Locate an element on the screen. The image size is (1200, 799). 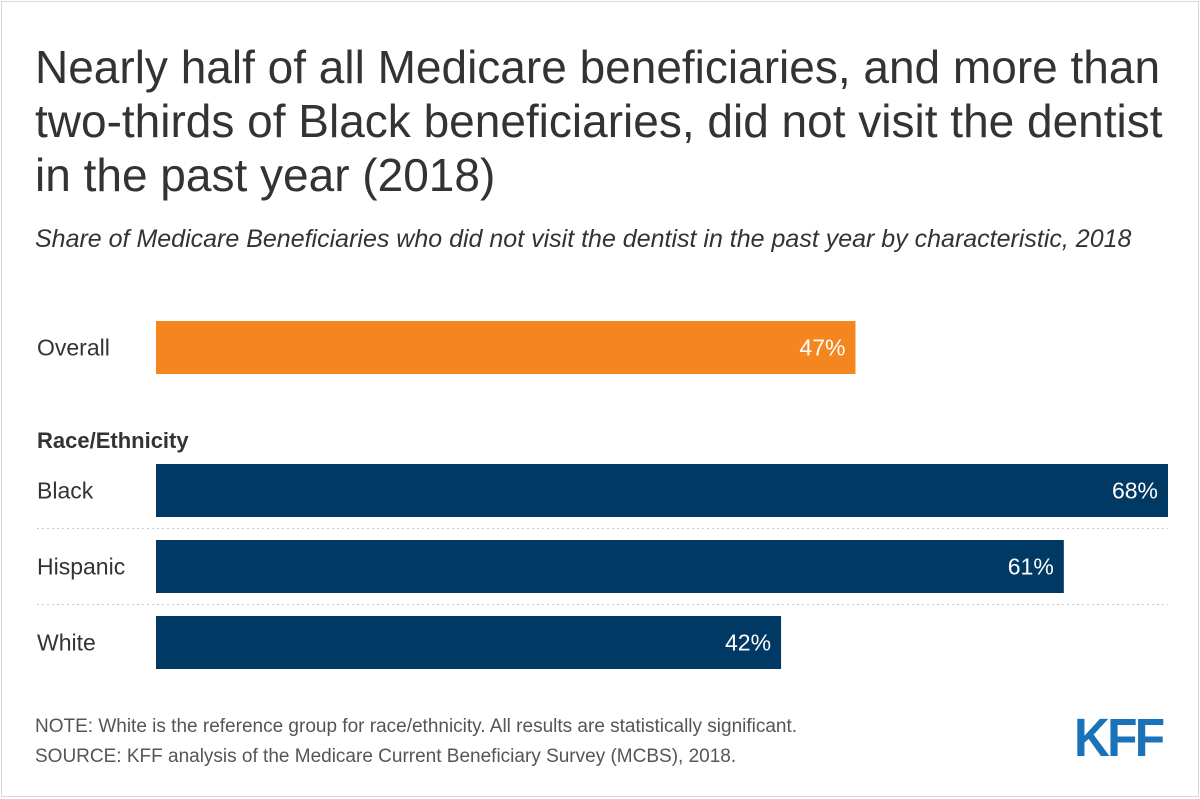
category-label: Hispanic is located at coordinates (81, 567).